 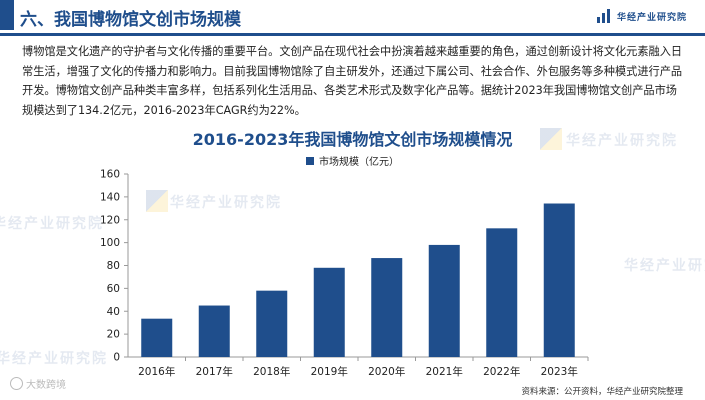 I want to click on legend-label: 市场规模（亿元）, so click(x=359, y=162).